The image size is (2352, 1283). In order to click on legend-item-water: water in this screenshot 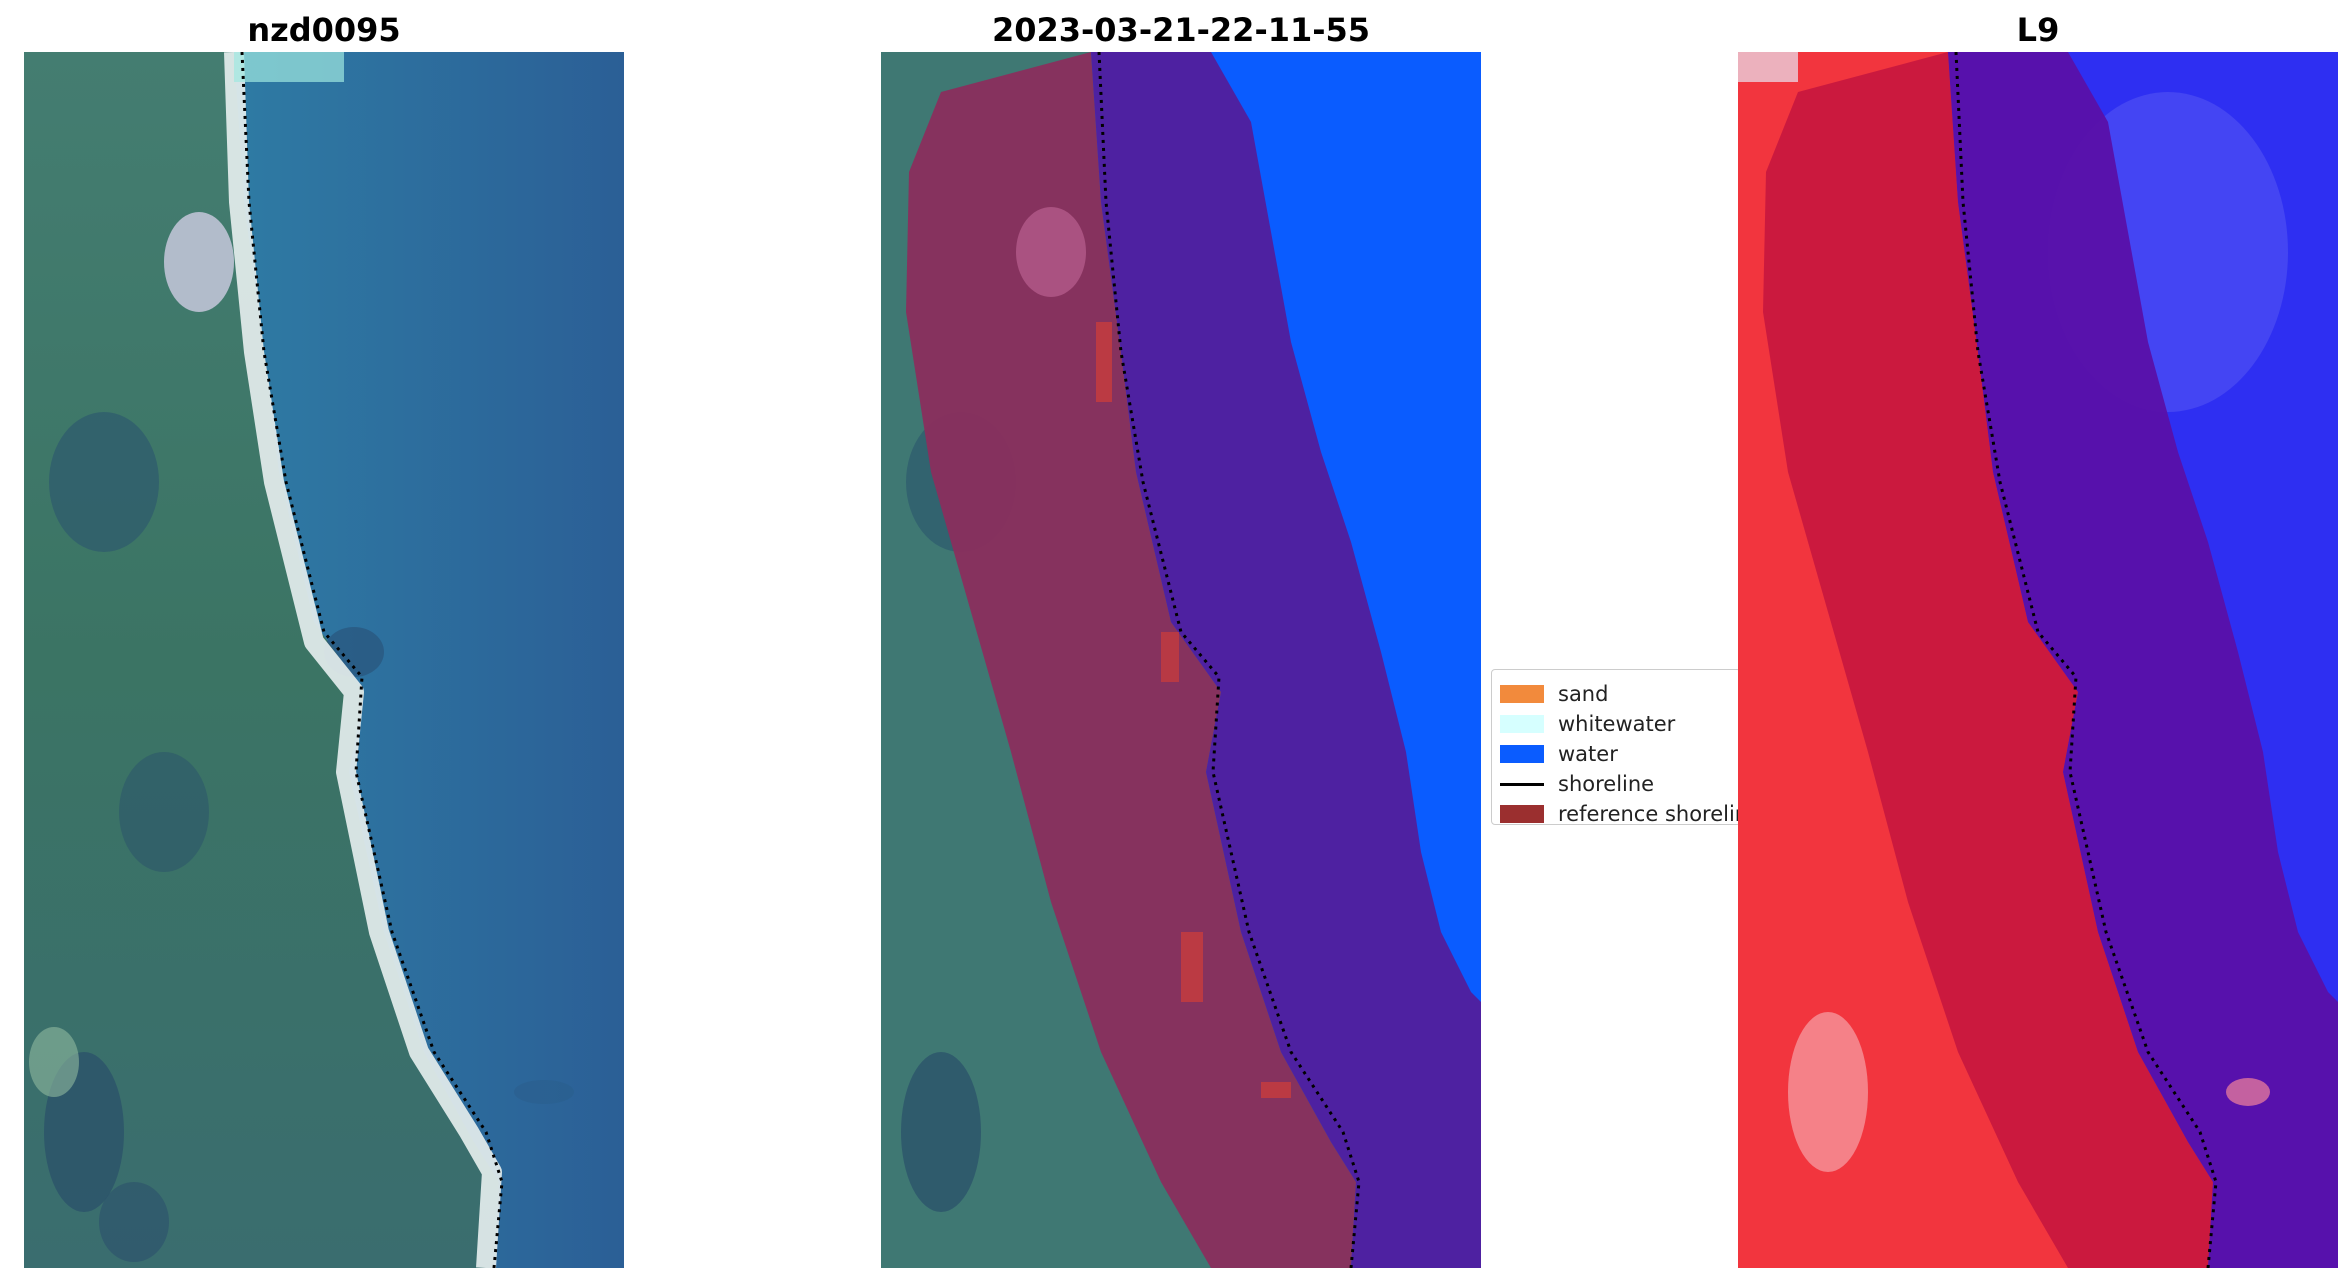, I will do `click(1559, 754)`.